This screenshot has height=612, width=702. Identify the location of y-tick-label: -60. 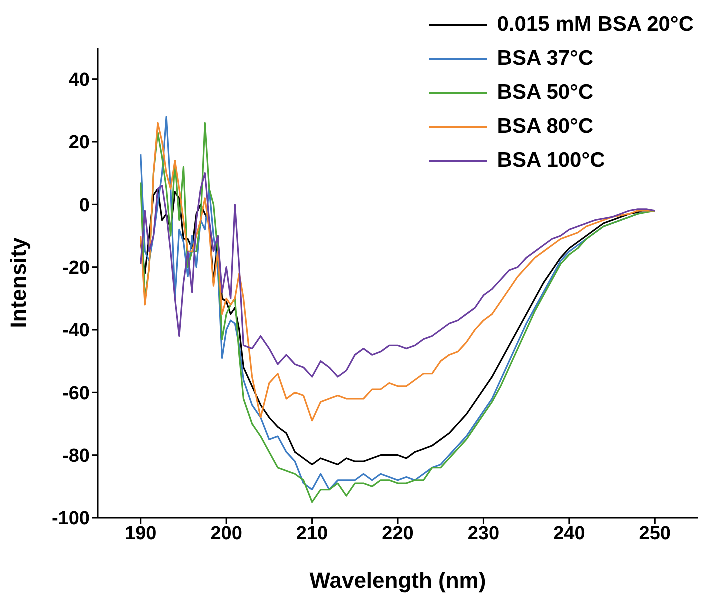
(76, 393).